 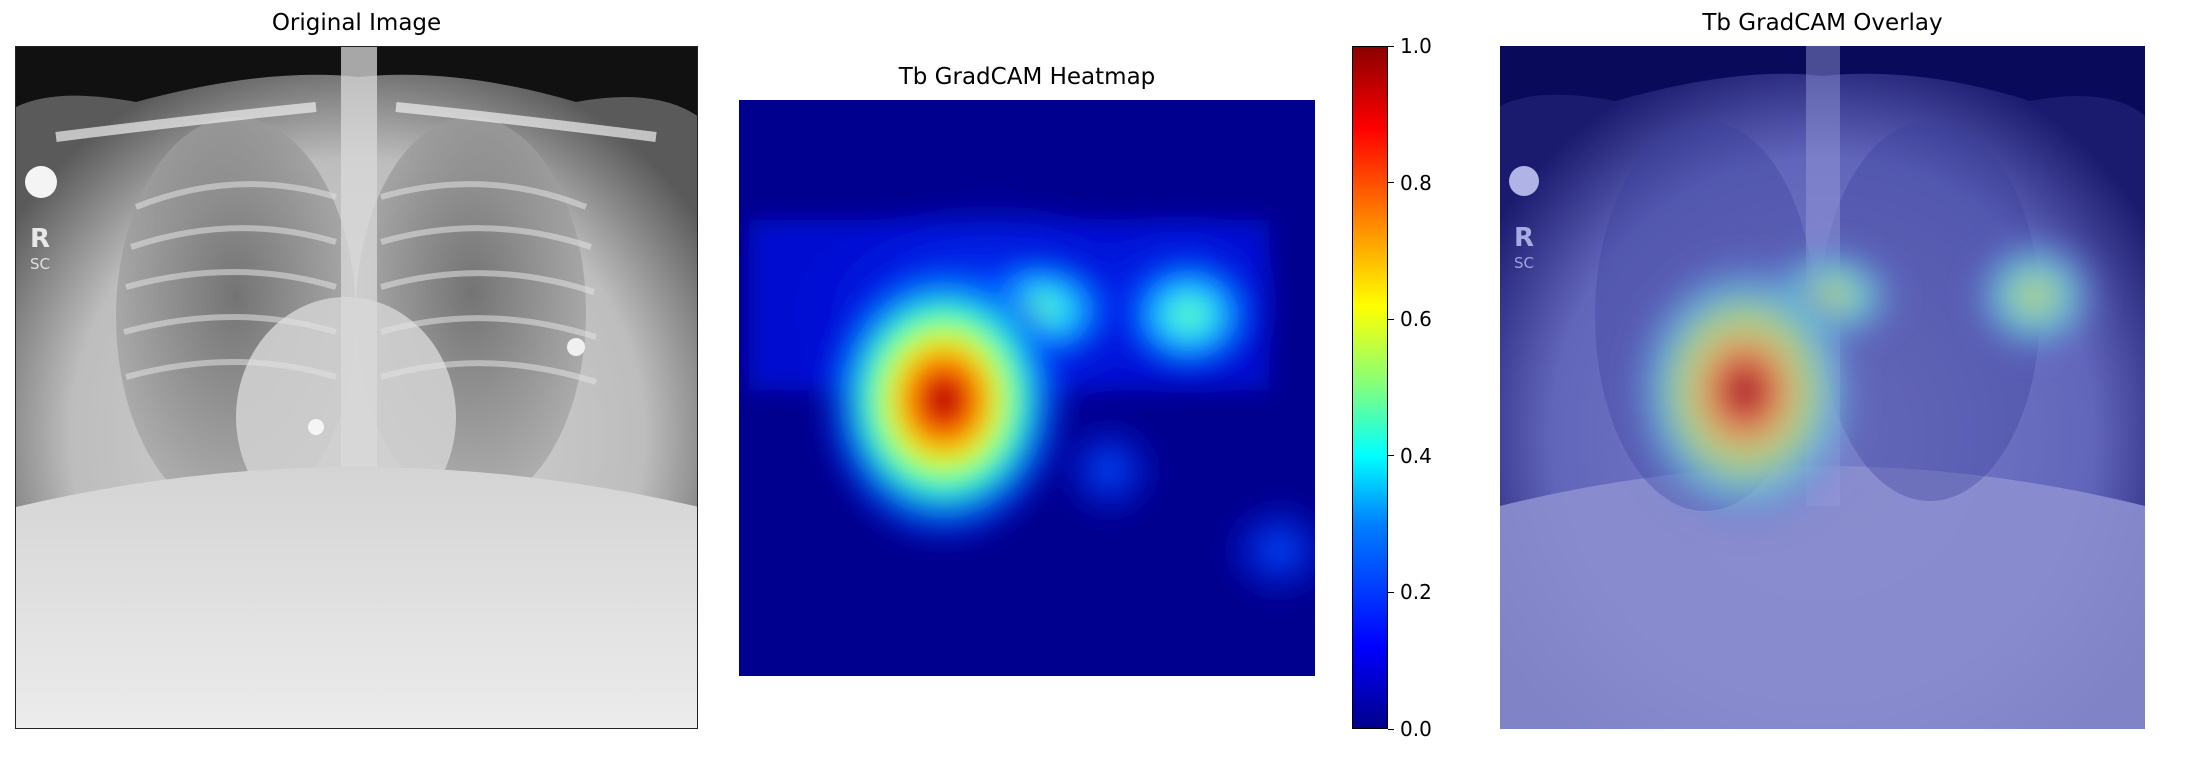 What do you see at coordinates (1416, 182) in the screenshot?
I see `colorbar-tick-label: 0.8` at bounding box center [1416, 182].